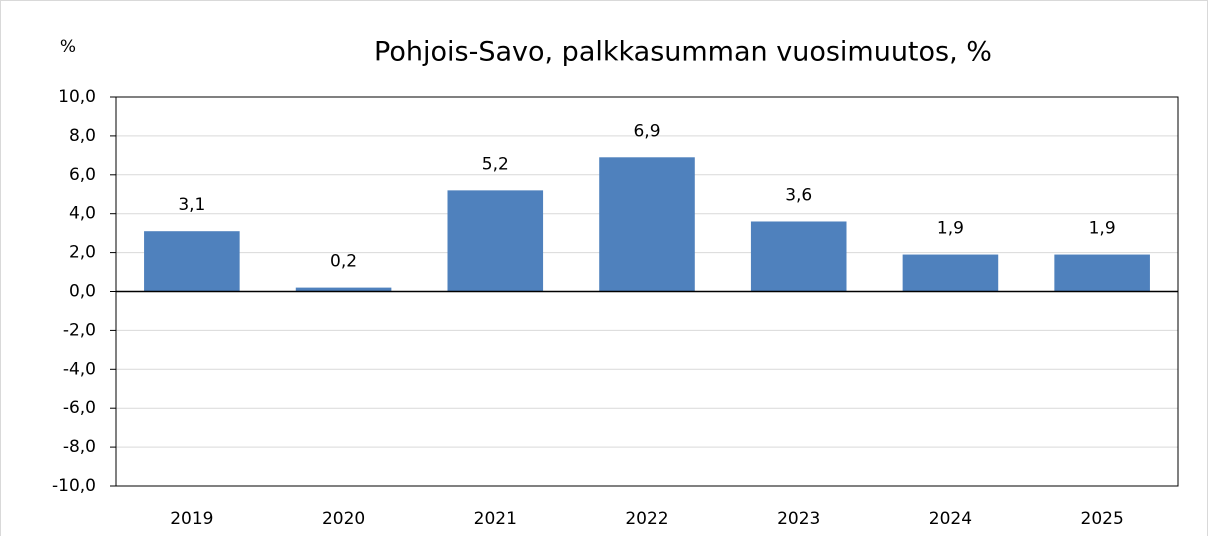 This screenshot has width=1208, height=536. I want to click on y-tick-label: -10,0, so click(74, 486).